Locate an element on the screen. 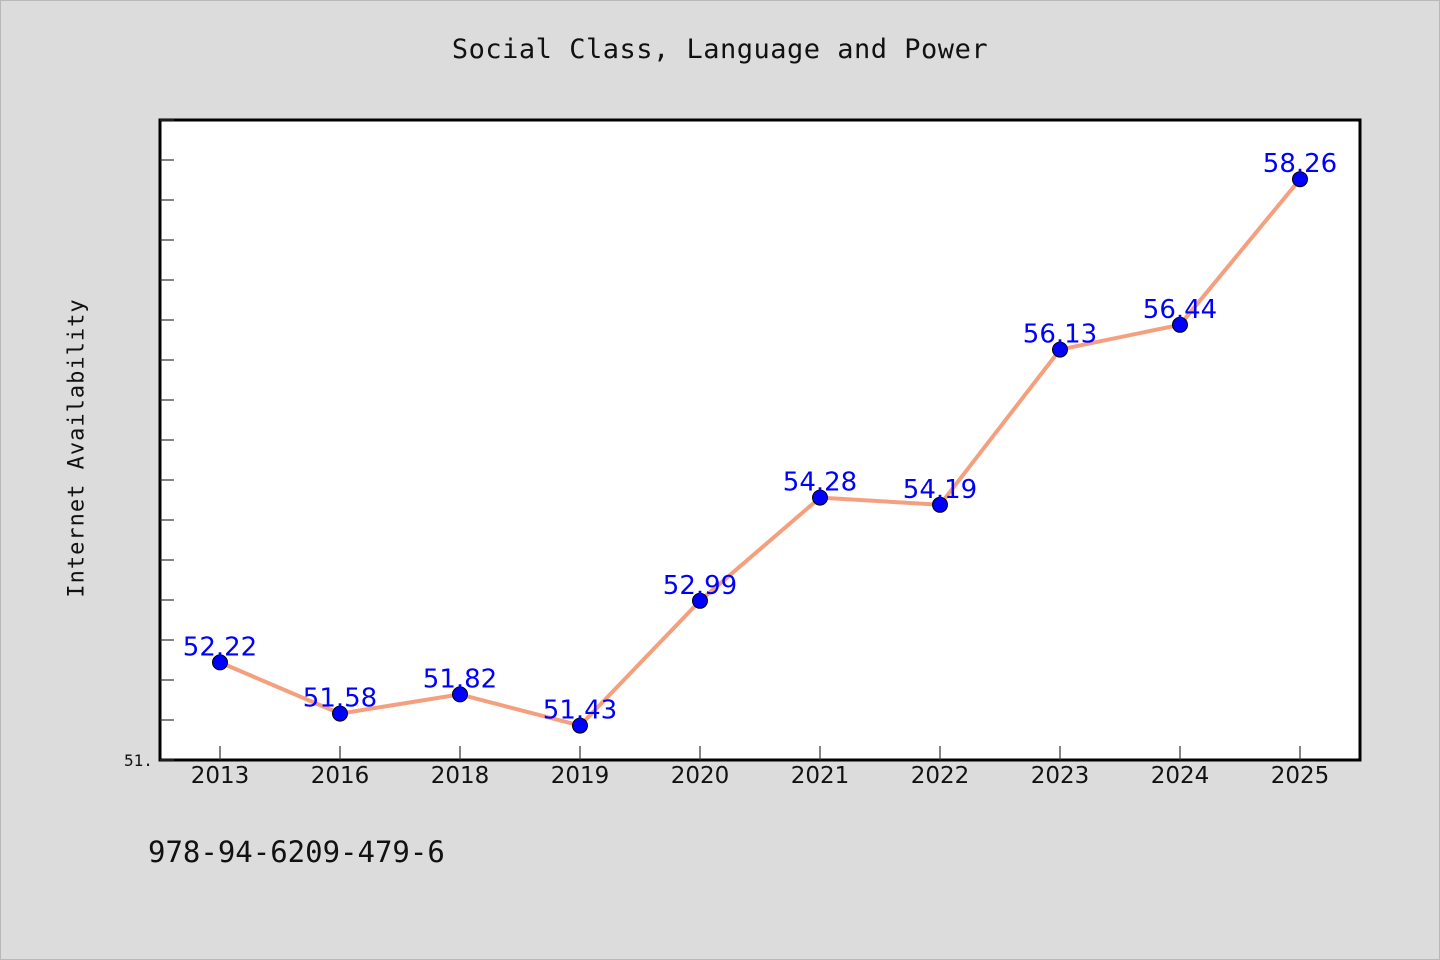 Image resolution: width=1440 pixels, height=960 pixels. data-label-2021: 54.28 is located at coordinates (820, 483).